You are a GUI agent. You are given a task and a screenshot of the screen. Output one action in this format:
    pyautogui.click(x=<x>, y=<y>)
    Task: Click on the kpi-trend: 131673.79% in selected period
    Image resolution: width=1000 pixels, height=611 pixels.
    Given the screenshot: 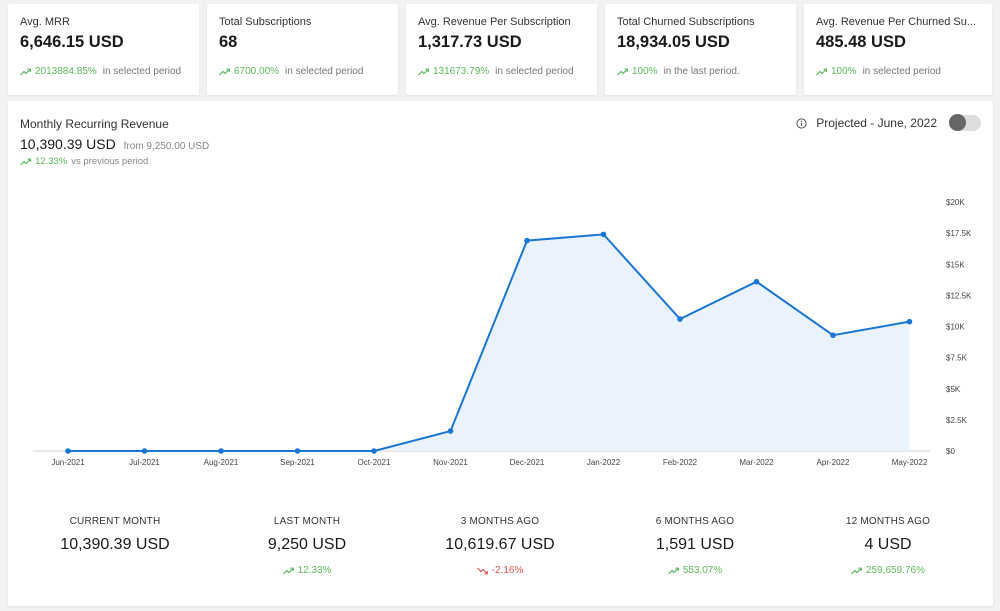 What is the action you would take?
    pyautogui.click(x=501, y=71)
    